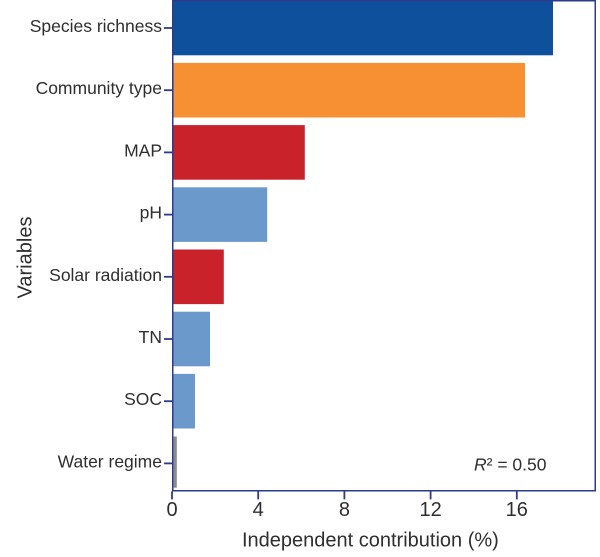  What do you see at coordinates (99, 88) in the screenshot?
I see `svg-text: Community type` at bounding box center [99, 88].